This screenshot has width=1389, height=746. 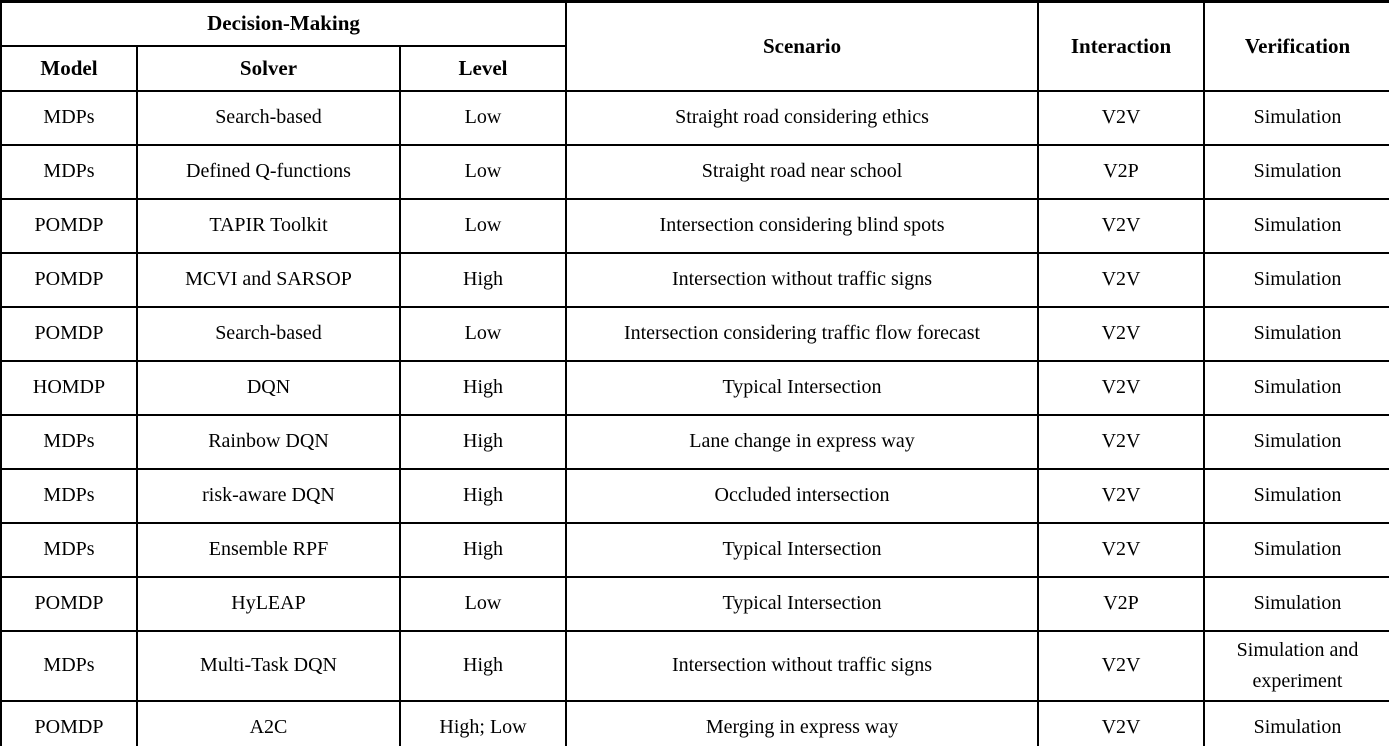 I want to click on header-level: Level, so click(x=482, y=68).